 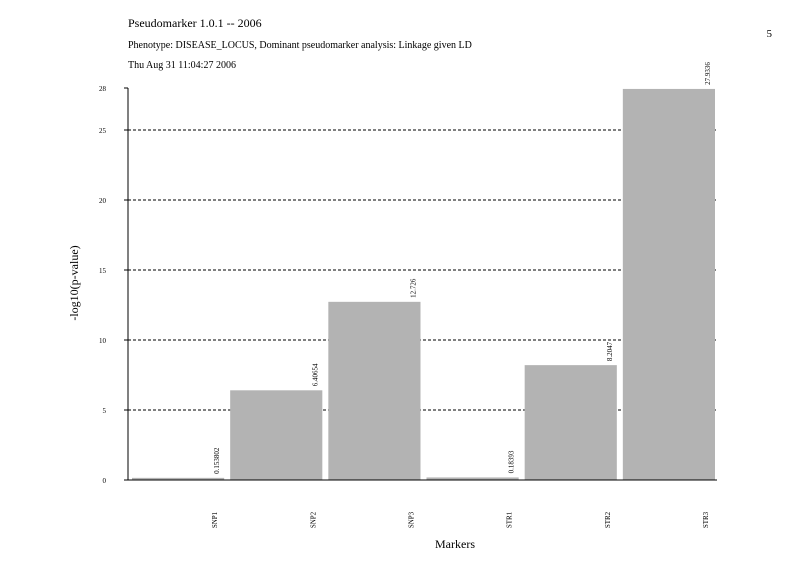 What do you see at coordinates (414, 288) in the screenshot?
I see `value-label: 12.726` at bounding box center [414, 288].